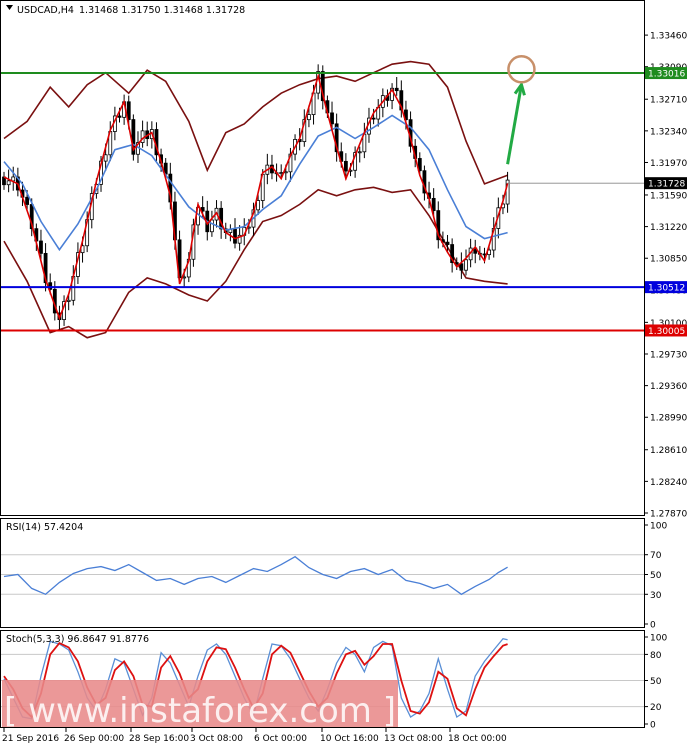  I want to click on level-price-label: 1.30512, so click(666, 289).